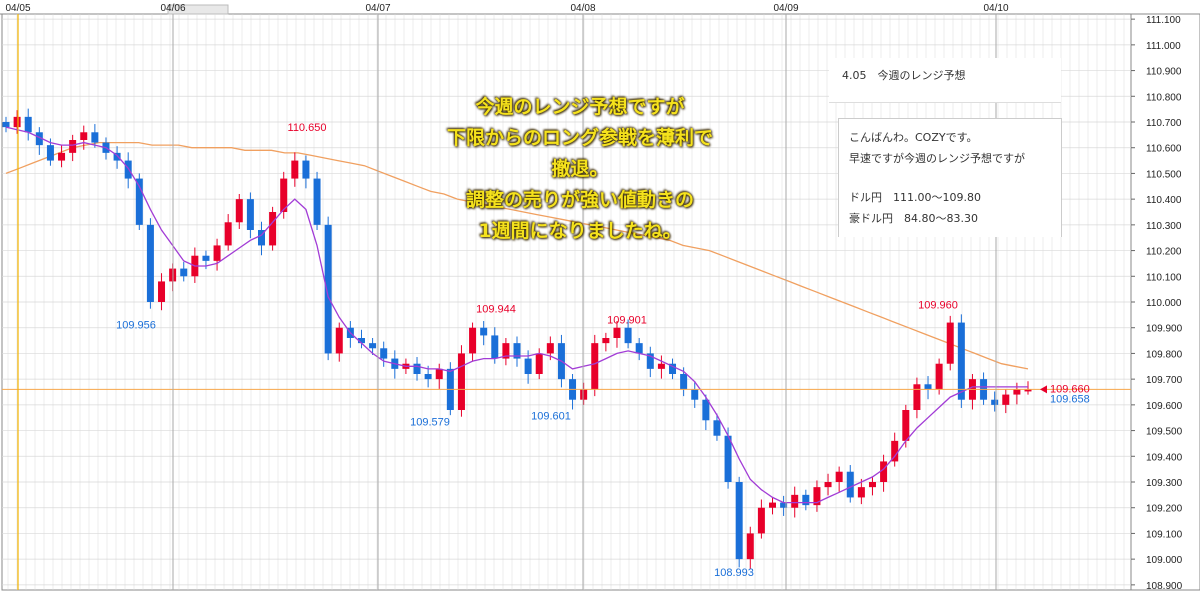 The height and width of the screenshot is (592, 1200). I want to click on post-greeting: こんばんわ。COZYです。, so click(913, 137).